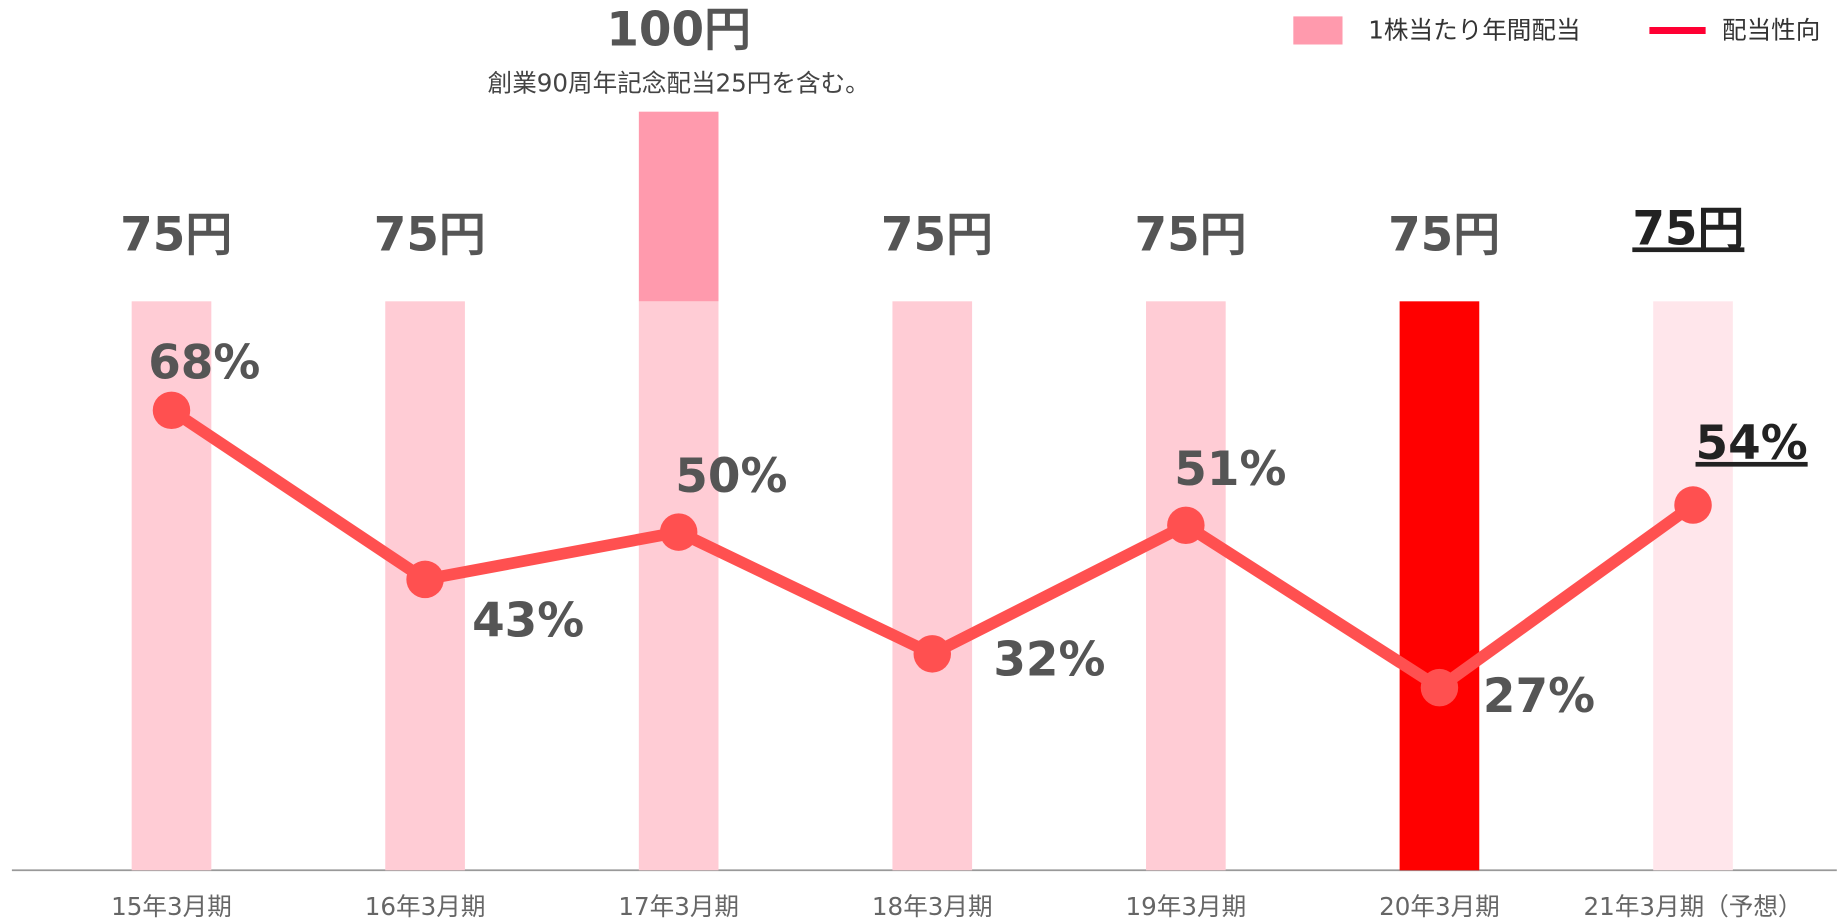 Image resolution: width=1837 pixels, height=923 pixels. What do you see at coordinates (1771, 30) in the screenshot?
I see `legend-label: 配当性向` at bounding box center [1771, 30].